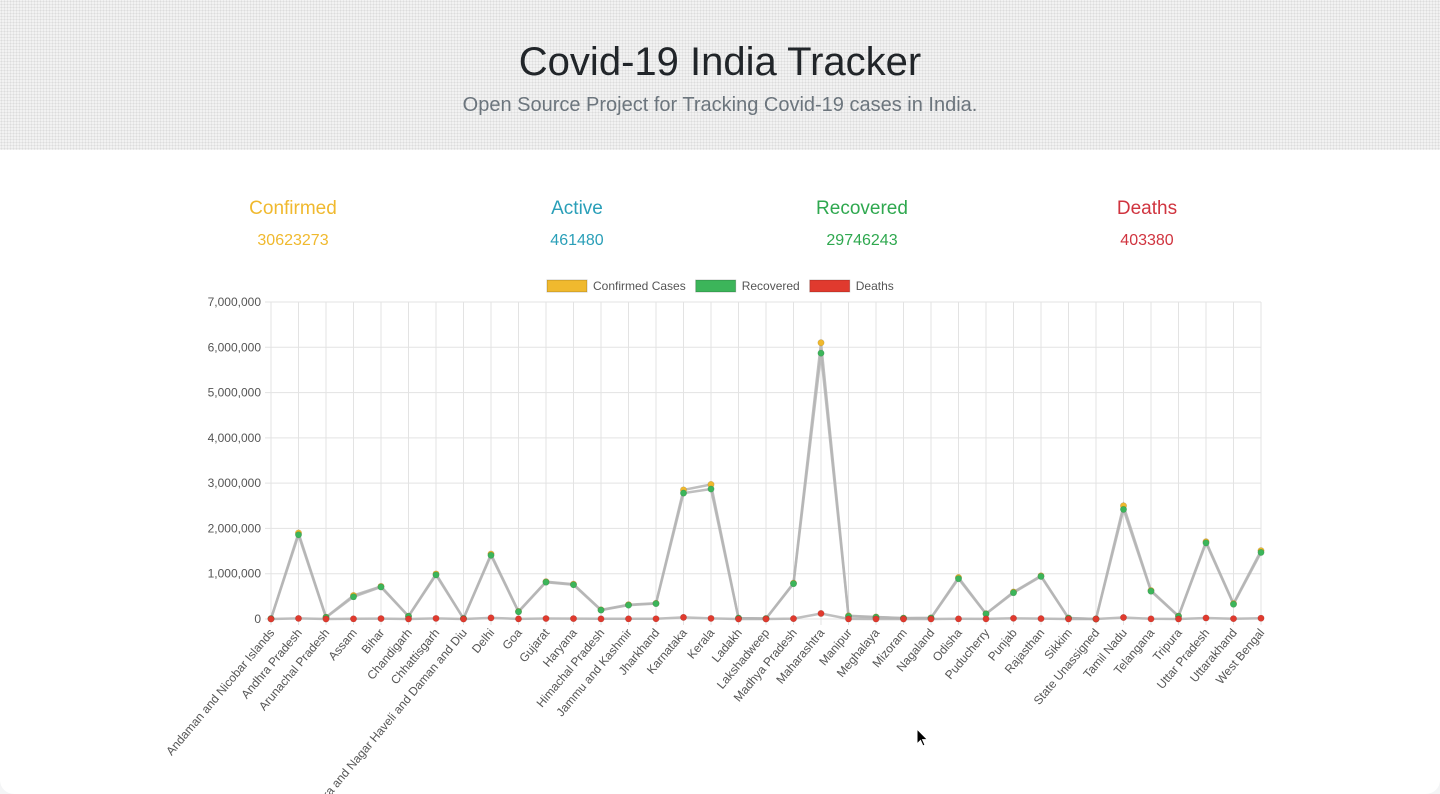 The image size is (1440, 794). I want to click on legend-label: Recovered, so click(771, 286).